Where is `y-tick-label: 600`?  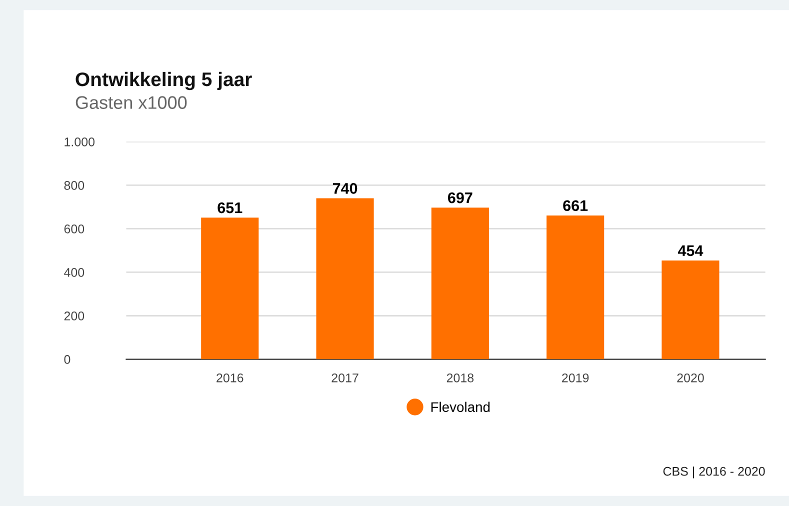
y-tick-label: 600 is located at coordinates (74, 229).